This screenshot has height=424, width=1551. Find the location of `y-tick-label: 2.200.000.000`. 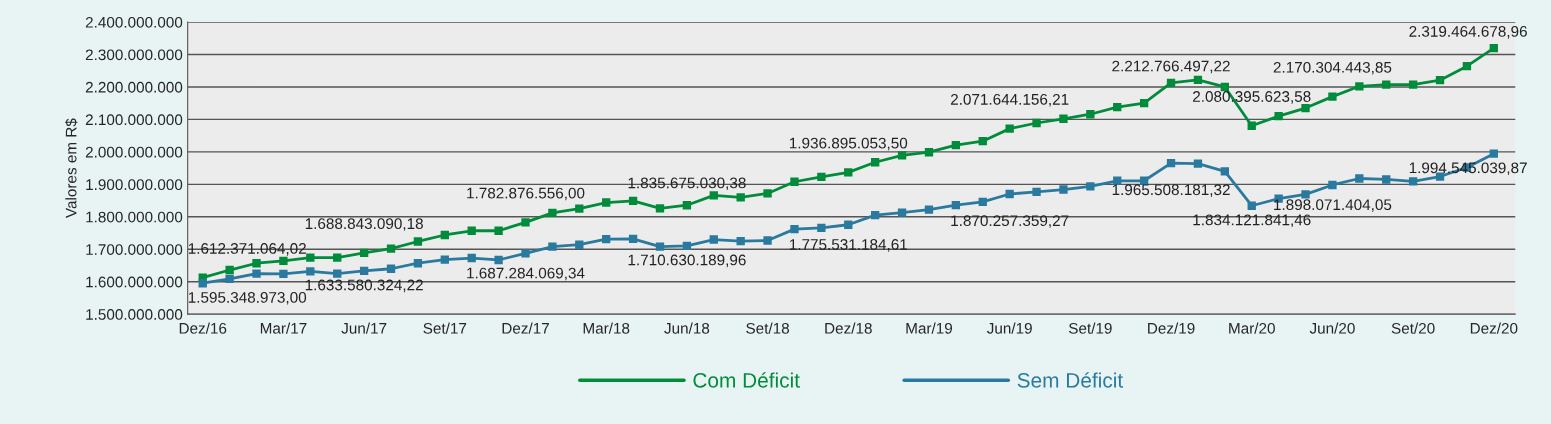

y-tick-label: 2.200.000.000 is located at coordinates (134, 87).